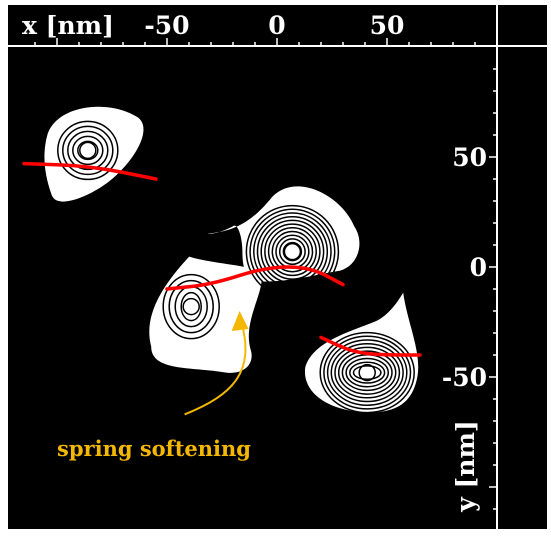 The width and height of the screenshot is (551, 538). Describe the element at coordinates (240, 321) in the screenshot. I see `annotation-arrowhead` at that location.